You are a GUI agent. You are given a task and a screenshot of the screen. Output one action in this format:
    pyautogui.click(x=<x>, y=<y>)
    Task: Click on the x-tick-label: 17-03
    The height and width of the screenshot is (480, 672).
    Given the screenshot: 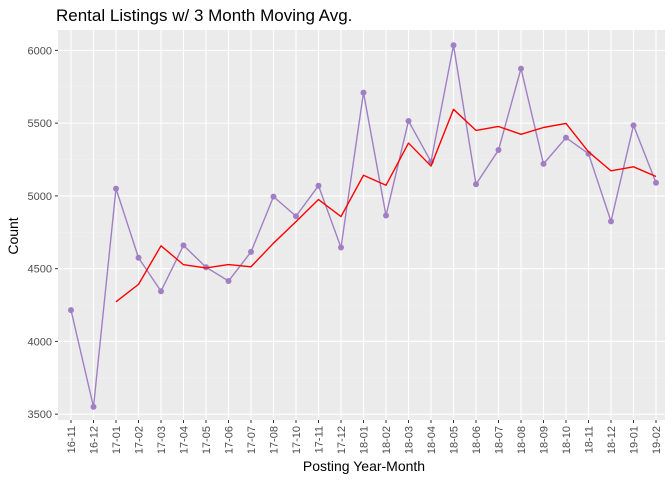 What is the action you would take?
    pyautogui.click(x=162, y=440)
    